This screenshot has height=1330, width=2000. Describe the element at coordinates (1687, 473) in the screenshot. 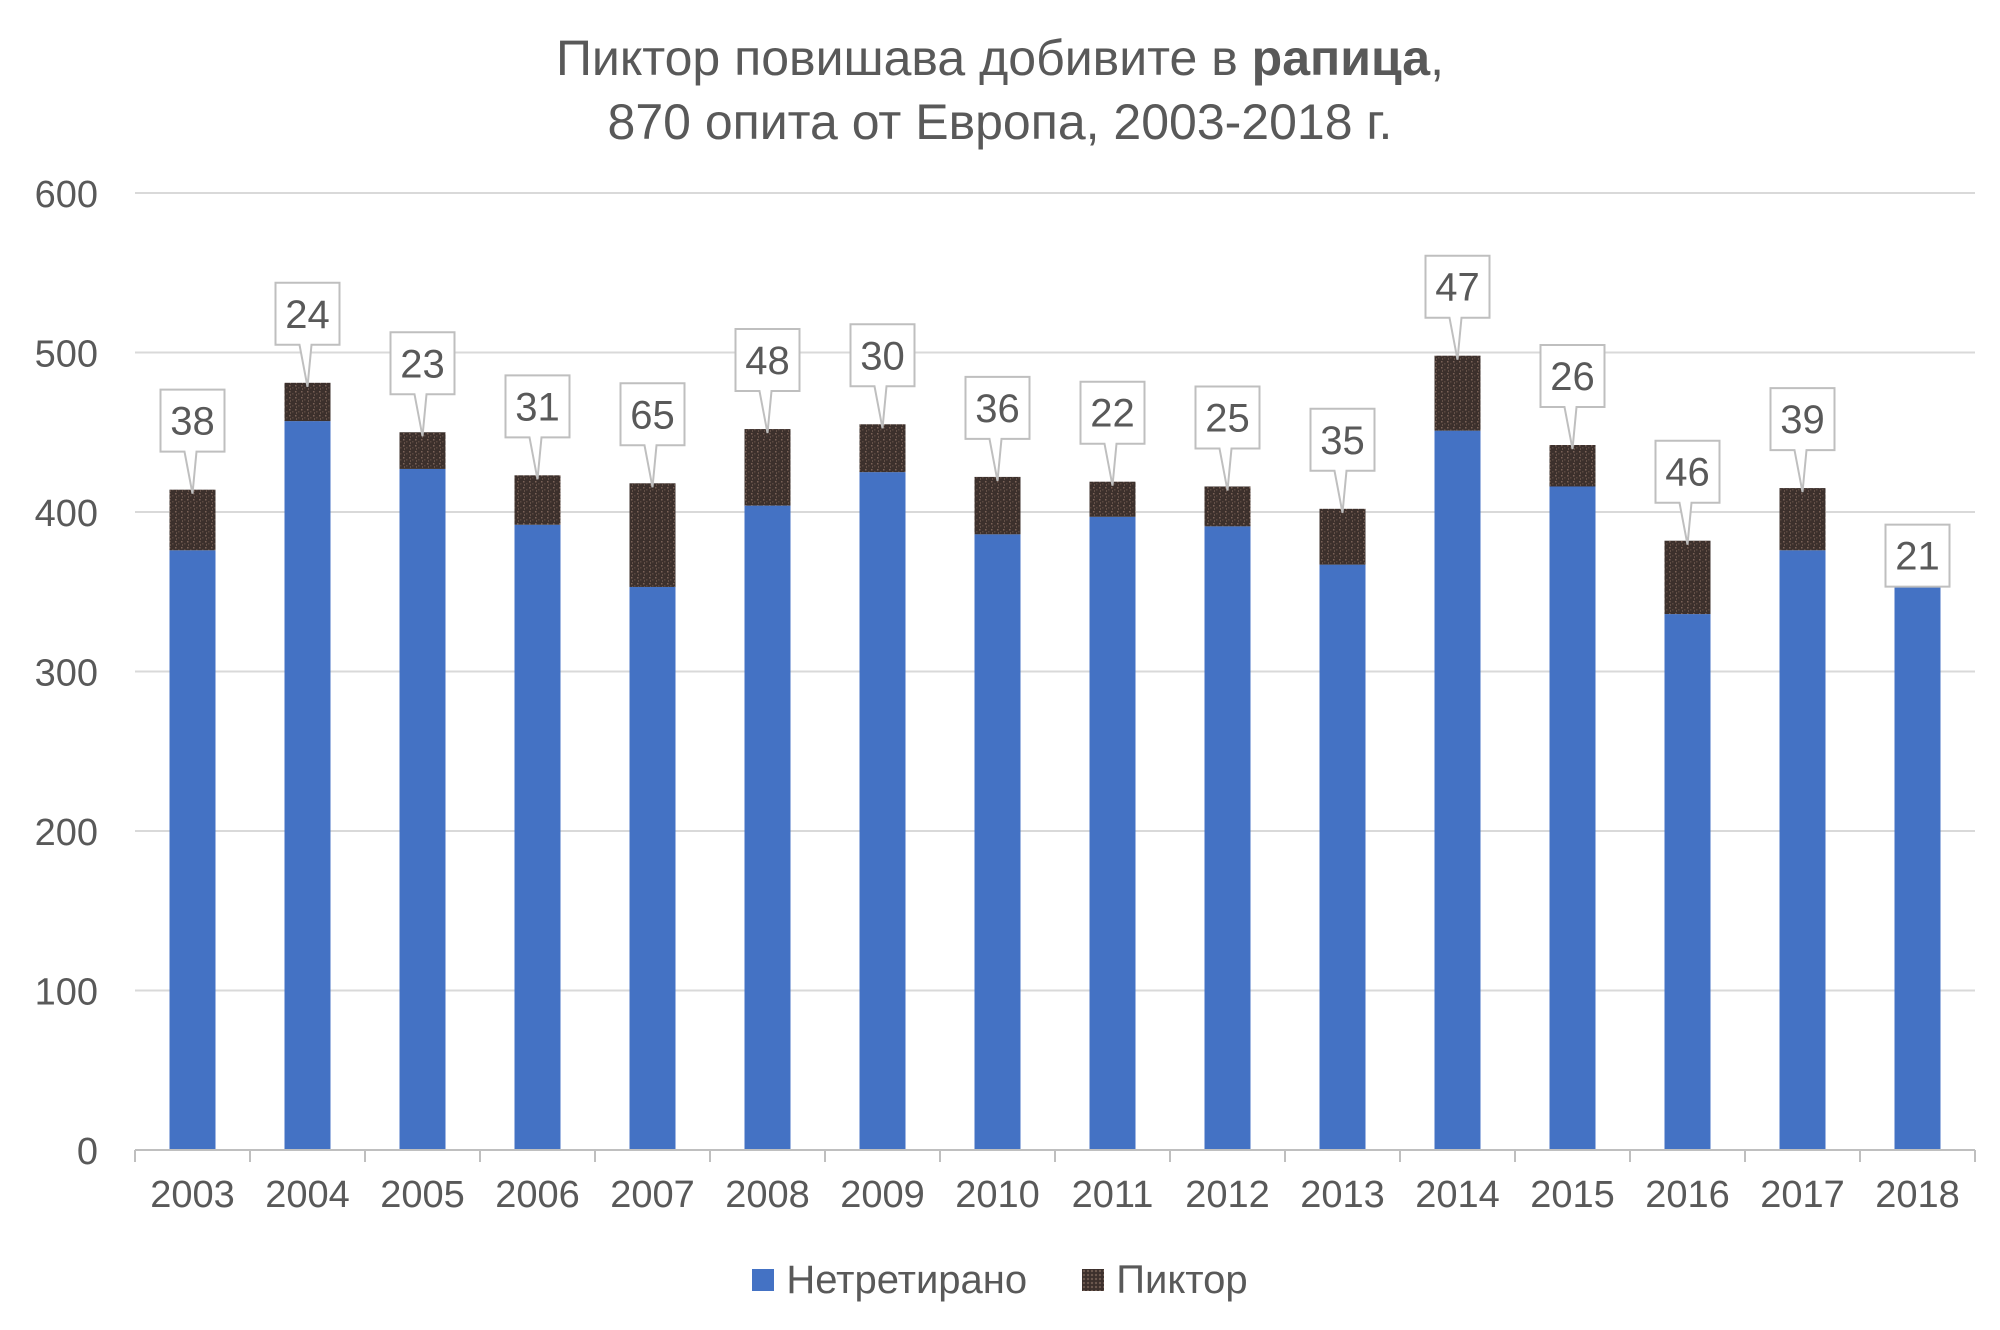

I see `data-label: 46` at that location.